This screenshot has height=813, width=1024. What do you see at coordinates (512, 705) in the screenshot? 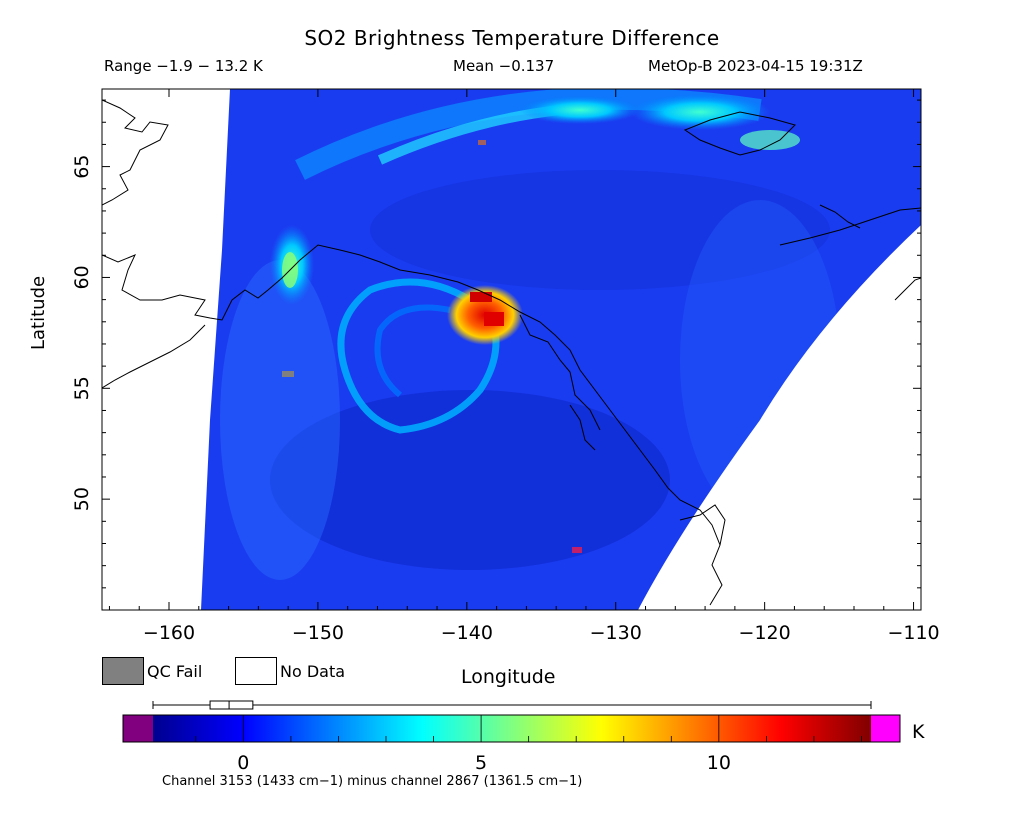
I see `distribution-boxplot` at bounding box center [512, 705].